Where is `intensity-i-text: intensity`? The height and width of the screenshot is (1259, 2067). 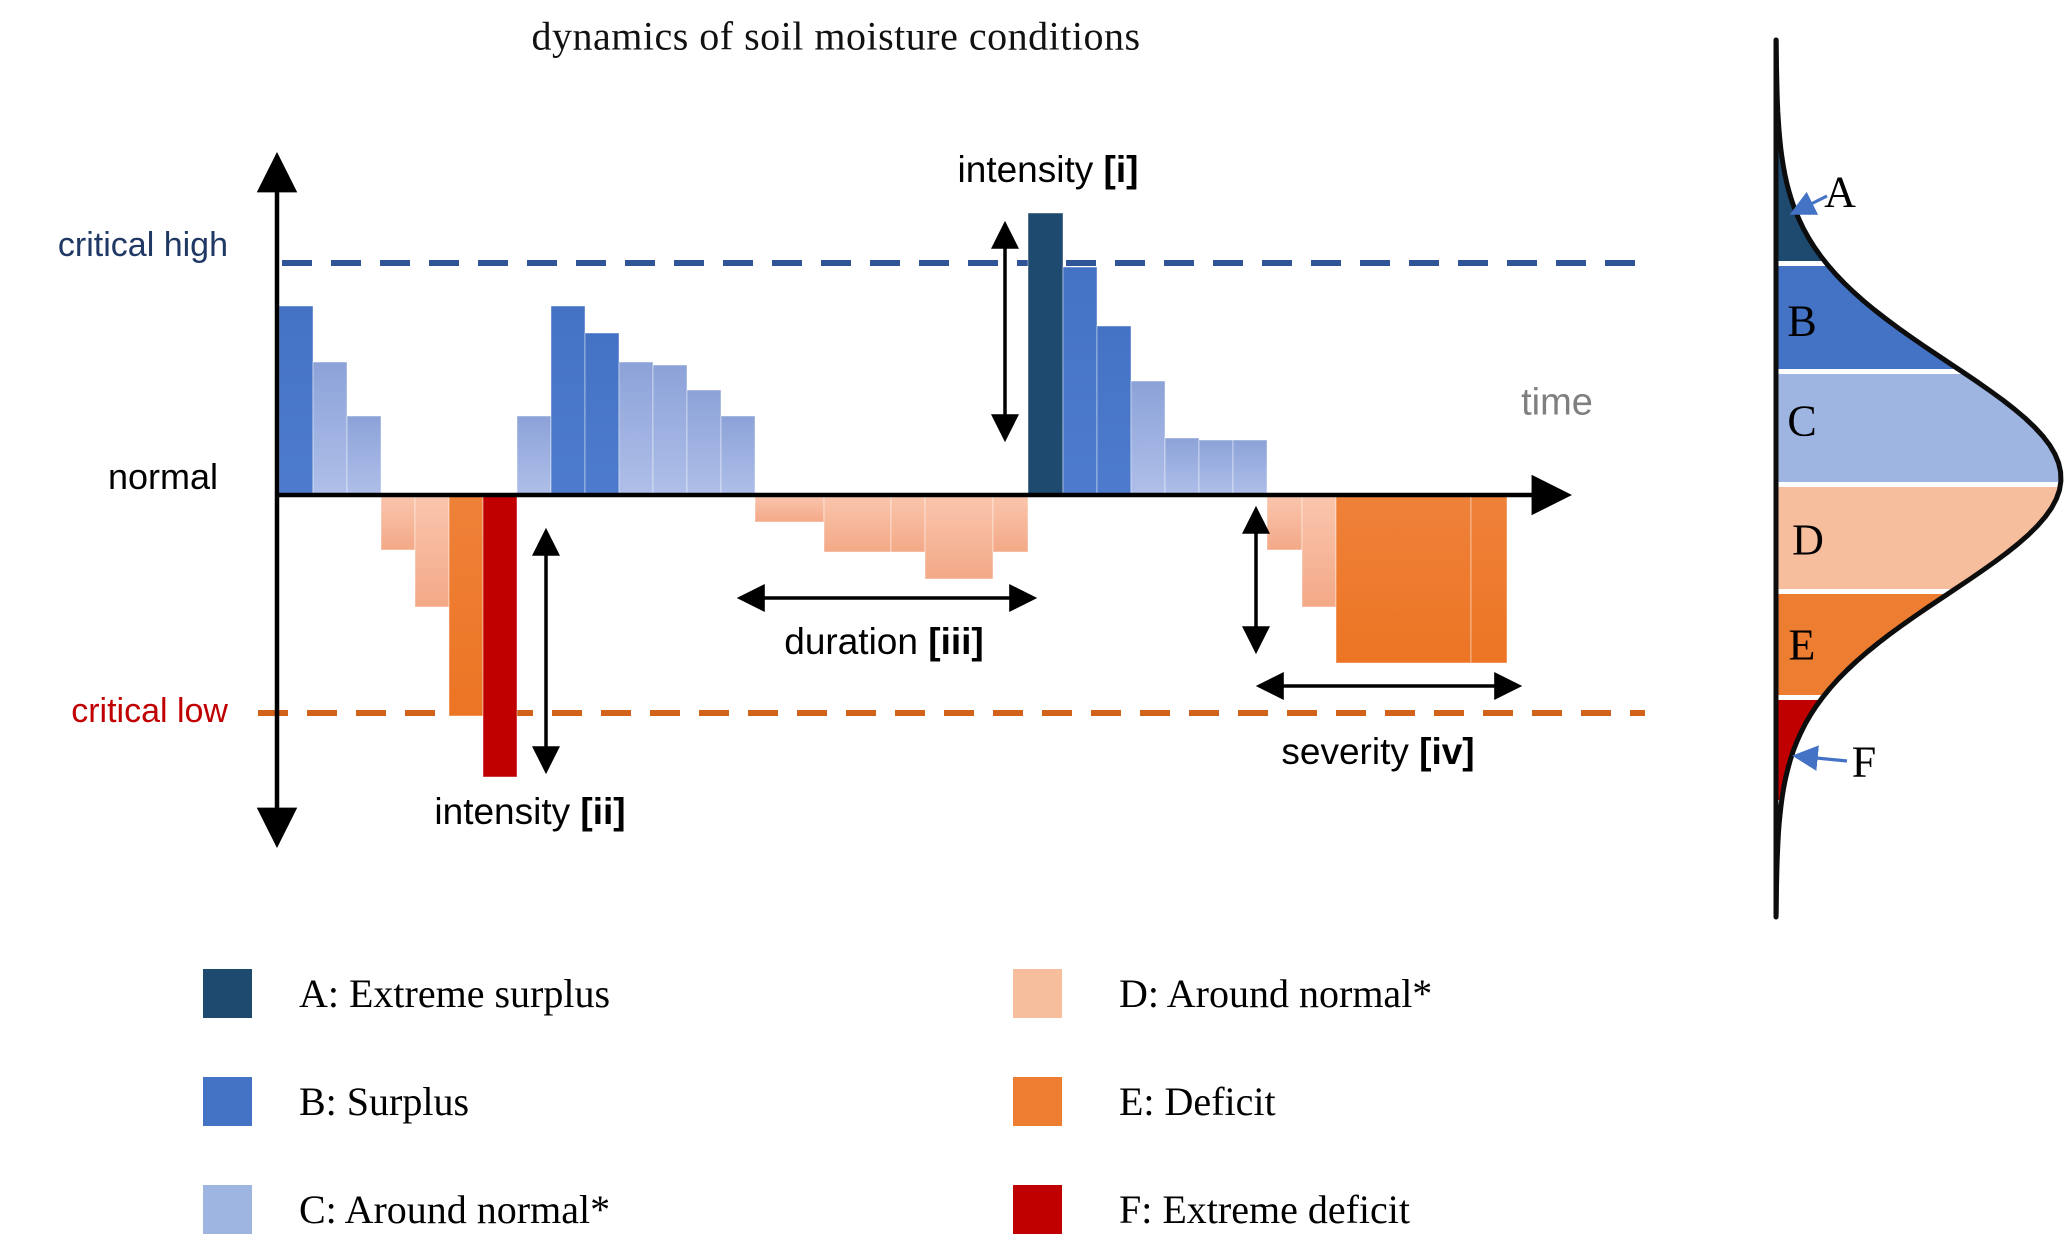 intensity-i-text: intensity is located at coordinates (1030, 169).